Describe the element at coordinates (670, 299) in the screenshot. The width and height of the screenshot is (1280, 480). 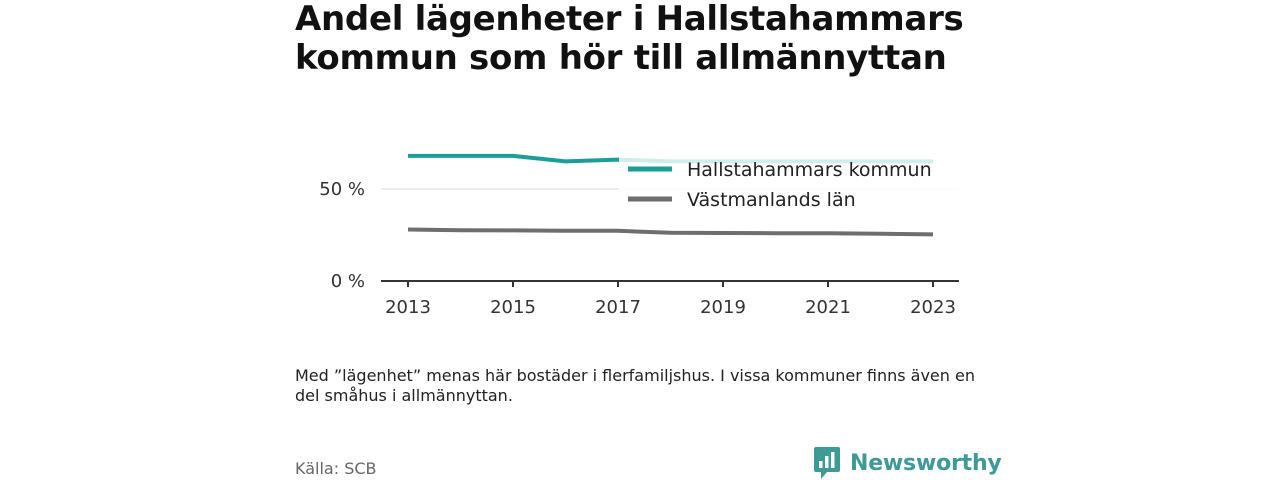
I see `x-axis-ticks: 2013 2015 2017 2019 2021 2023` at that location.